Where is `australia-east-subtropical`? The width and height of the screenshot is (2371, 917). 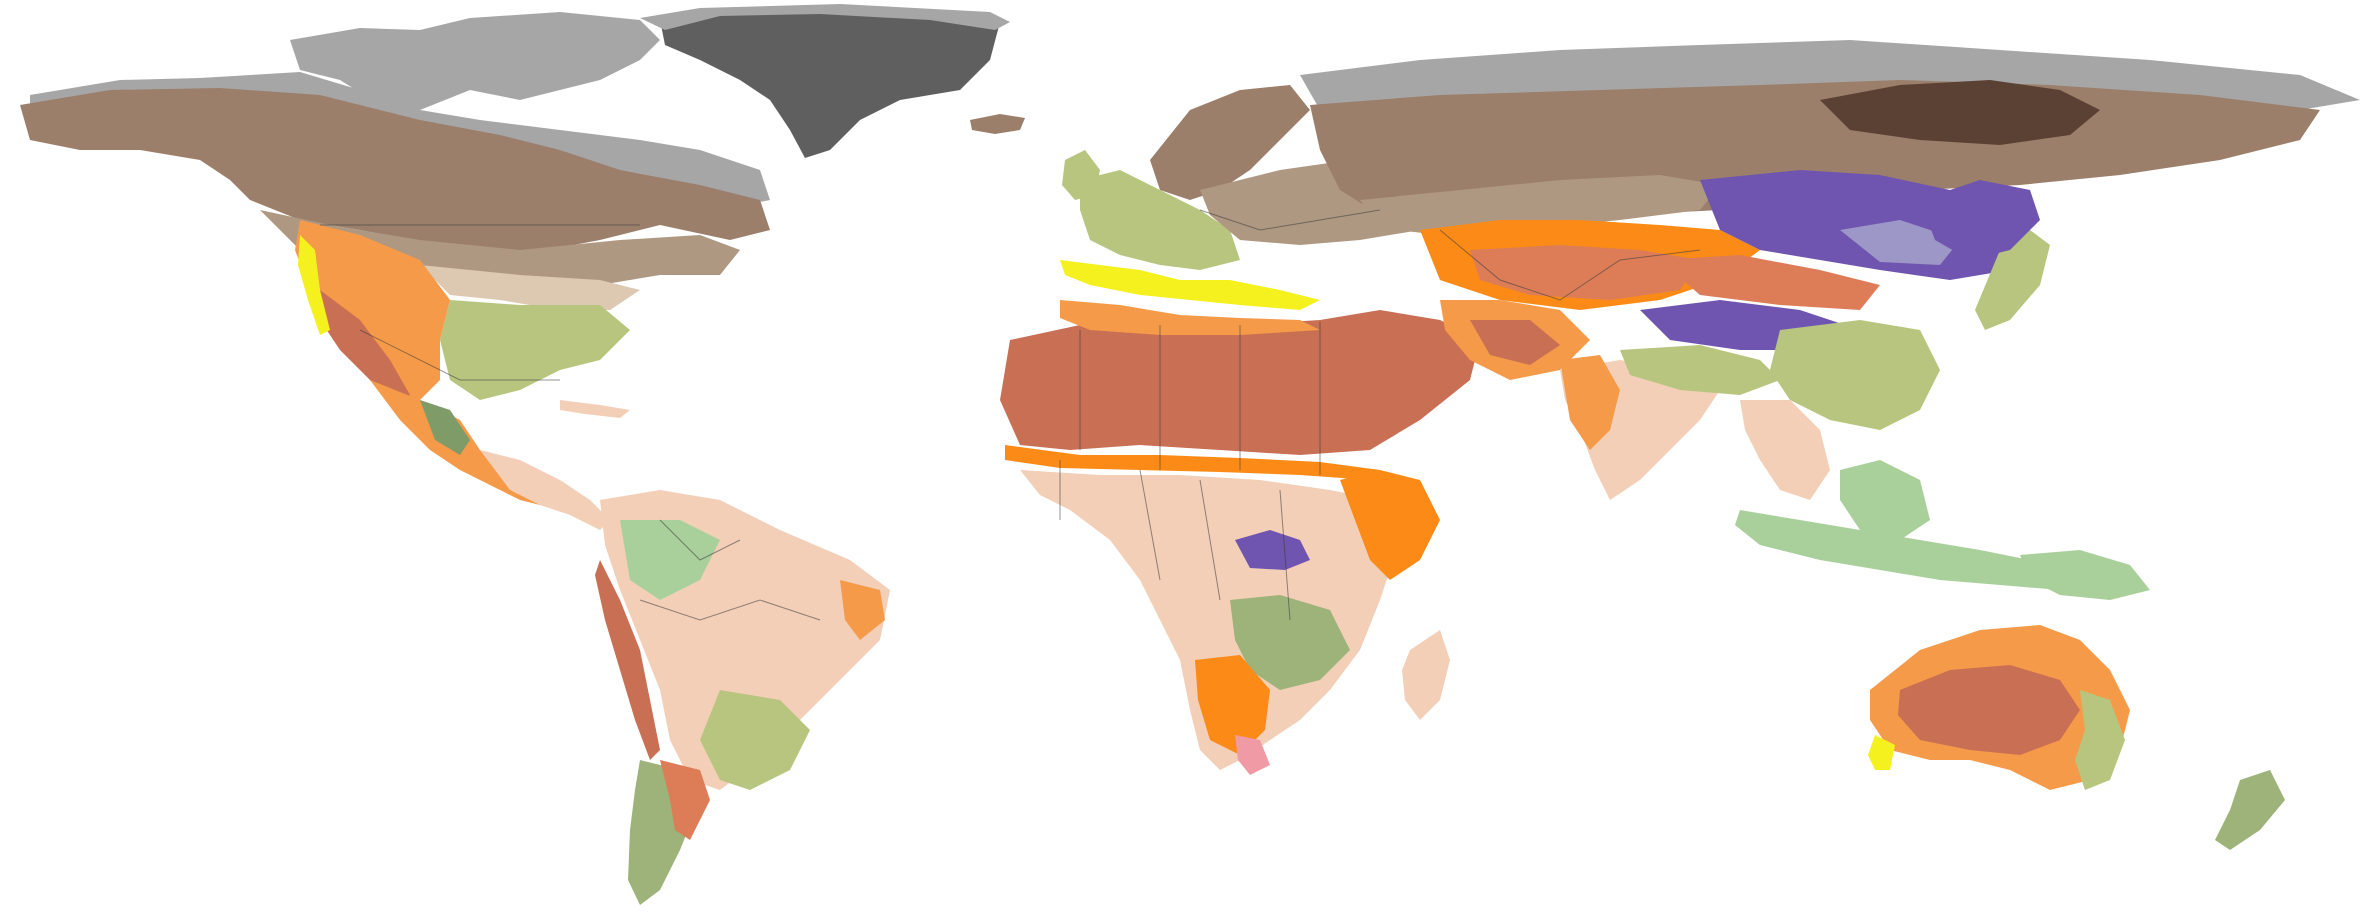
australia-east-subtropical is located at coordinates (2100, 740).